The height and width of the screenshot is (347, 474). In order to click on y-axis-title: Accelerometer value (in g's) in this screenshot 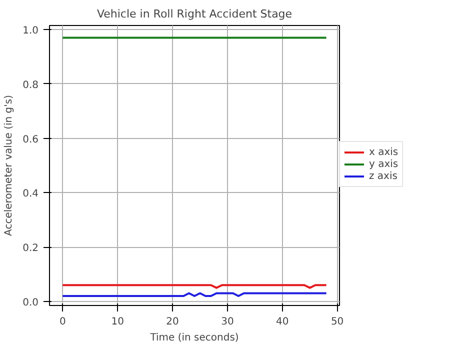, I will do `click(9, 165)`.